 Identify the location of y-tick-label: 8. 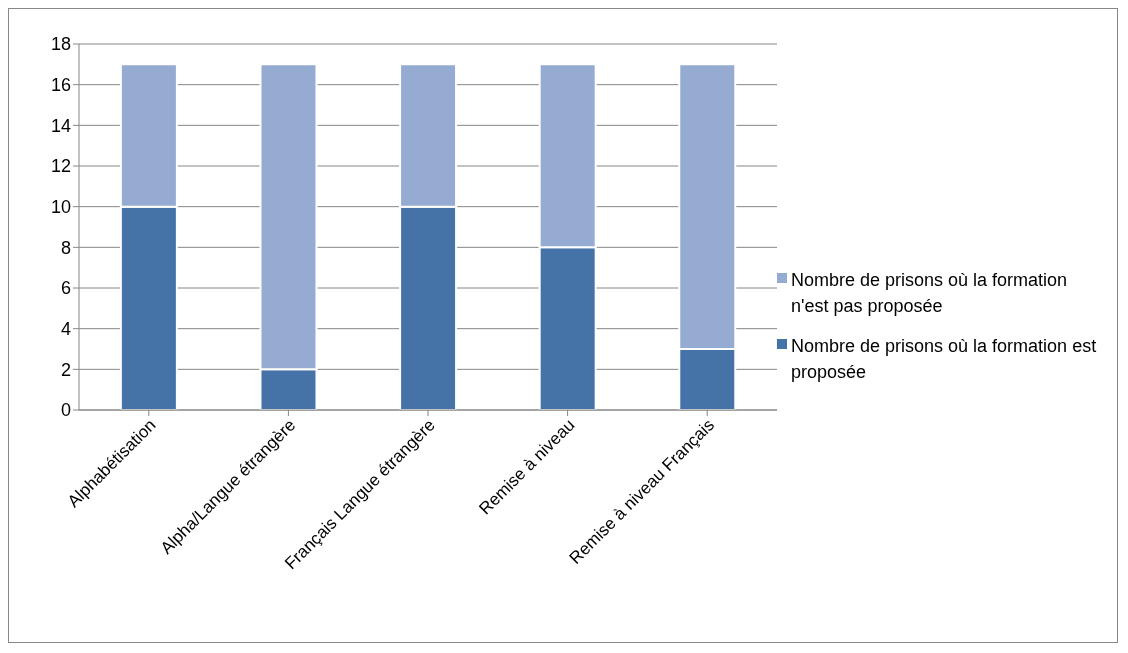
(65, 247).